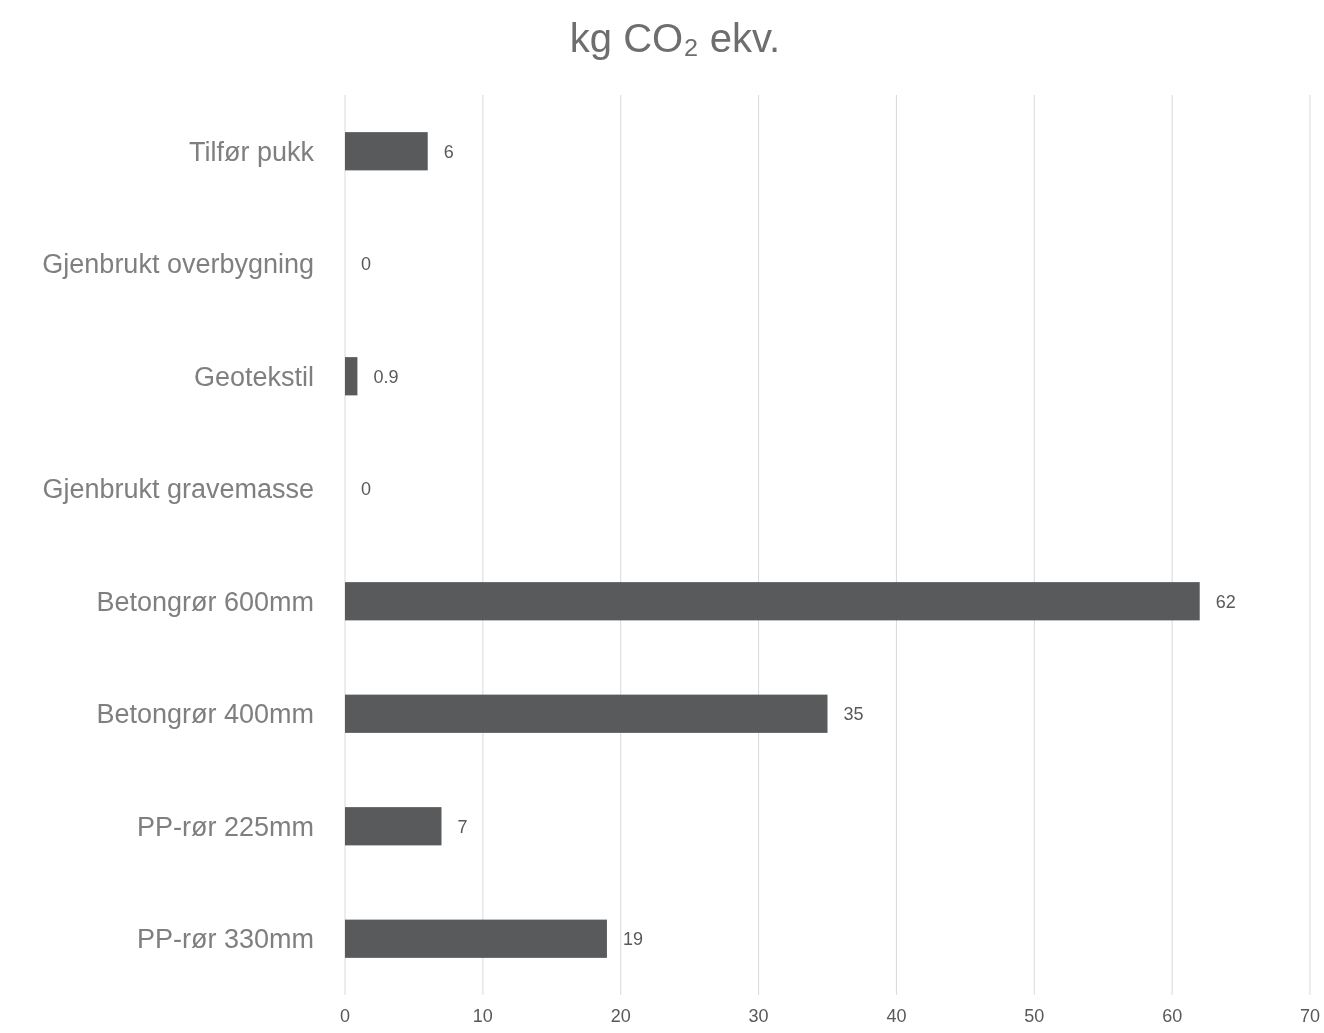 This screenshot has height=1033, width=1324. What do you see at coordinates (1034, 1016) in the screenshot?
I see `x-tick-label: 50` at bounding box center [1034, 1016].